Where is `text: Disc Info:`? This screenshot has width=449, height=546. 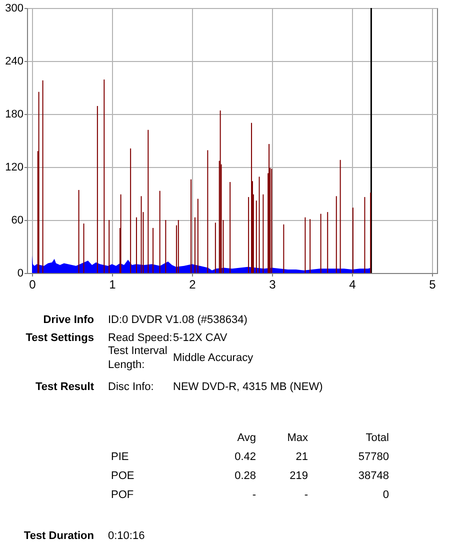
text: Disc Info: is located at coordinates (131, 387).